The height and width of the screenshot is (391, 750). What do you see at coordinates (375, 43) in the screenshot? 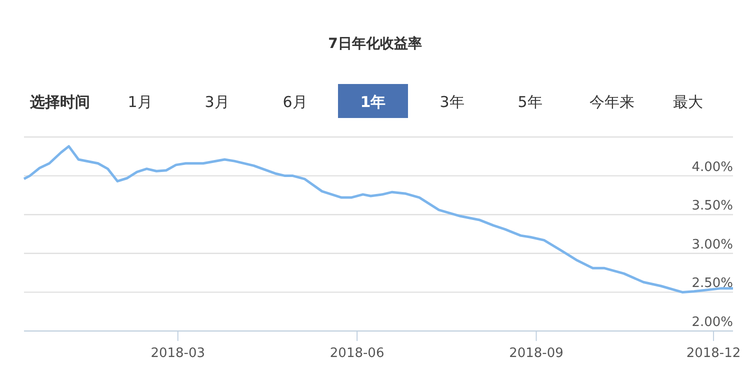
I see `chart-title: 7日年化收益率` at bounding box center [375, 43].